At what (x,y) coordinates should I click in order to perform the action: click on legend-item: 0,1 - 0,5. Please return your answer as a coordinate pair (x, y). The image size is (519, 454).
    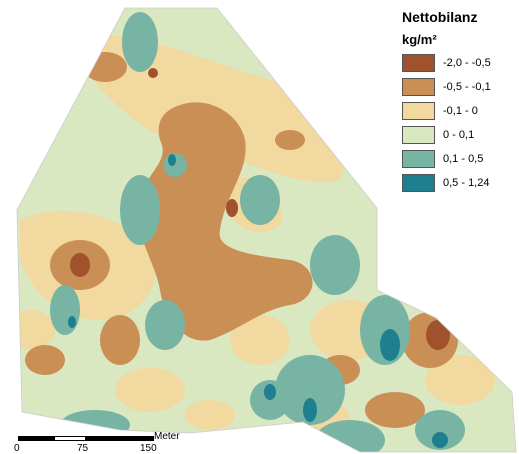
    Looking at the image, I should click on (460, 159).